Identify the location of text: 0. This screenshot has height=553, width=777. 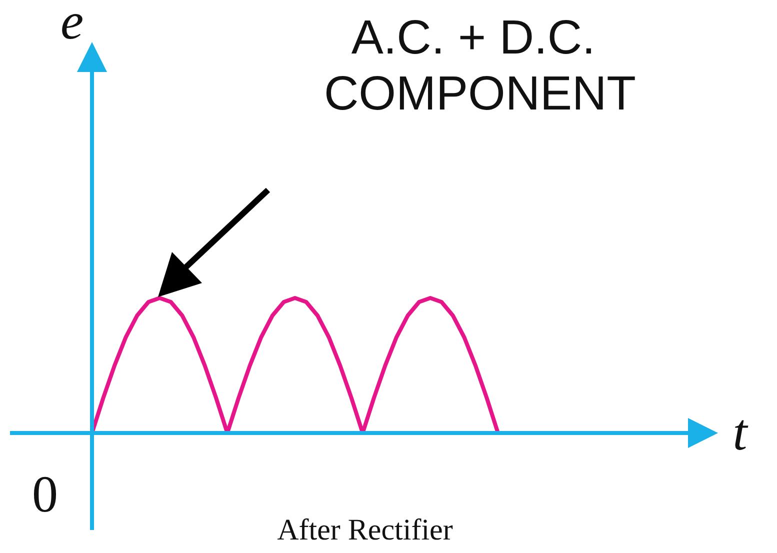
(45, 495).